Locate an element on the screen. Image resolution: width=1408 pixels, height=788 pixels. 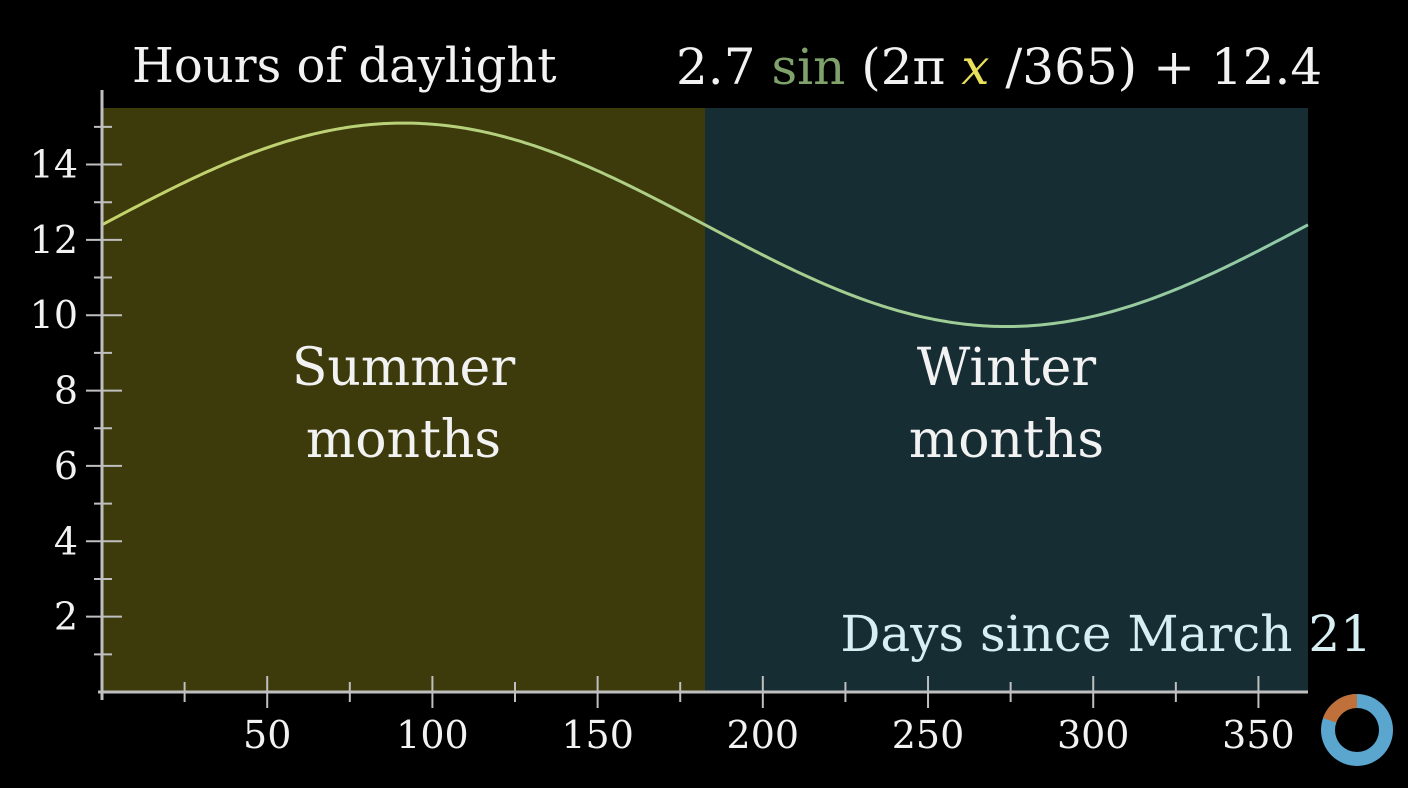
y-tick-label: 6 is located at coordinates (66, 466).